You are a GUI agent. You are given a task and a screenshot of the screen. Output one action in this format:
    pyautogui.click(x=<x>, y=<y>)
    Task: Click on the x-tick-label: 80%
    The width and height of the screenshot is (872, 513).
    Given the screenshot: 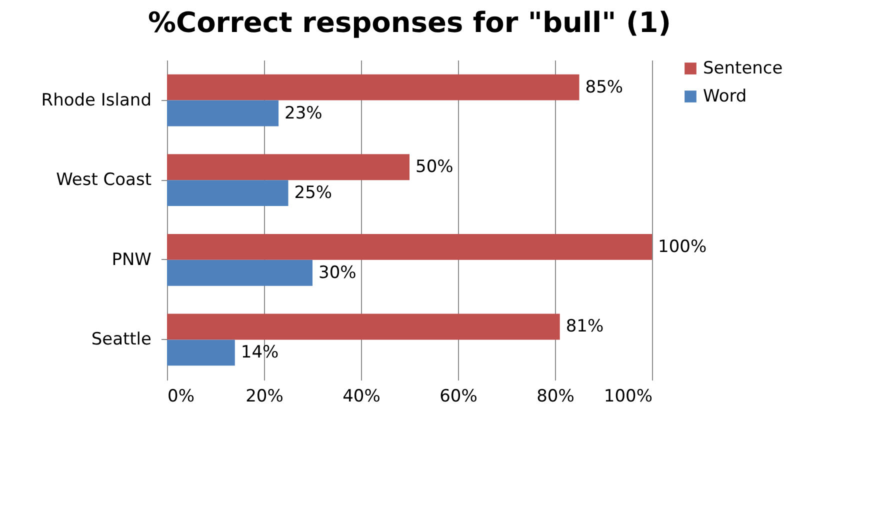 What is the action you would take?
    pyautogui.click(x=555, y=396)
    